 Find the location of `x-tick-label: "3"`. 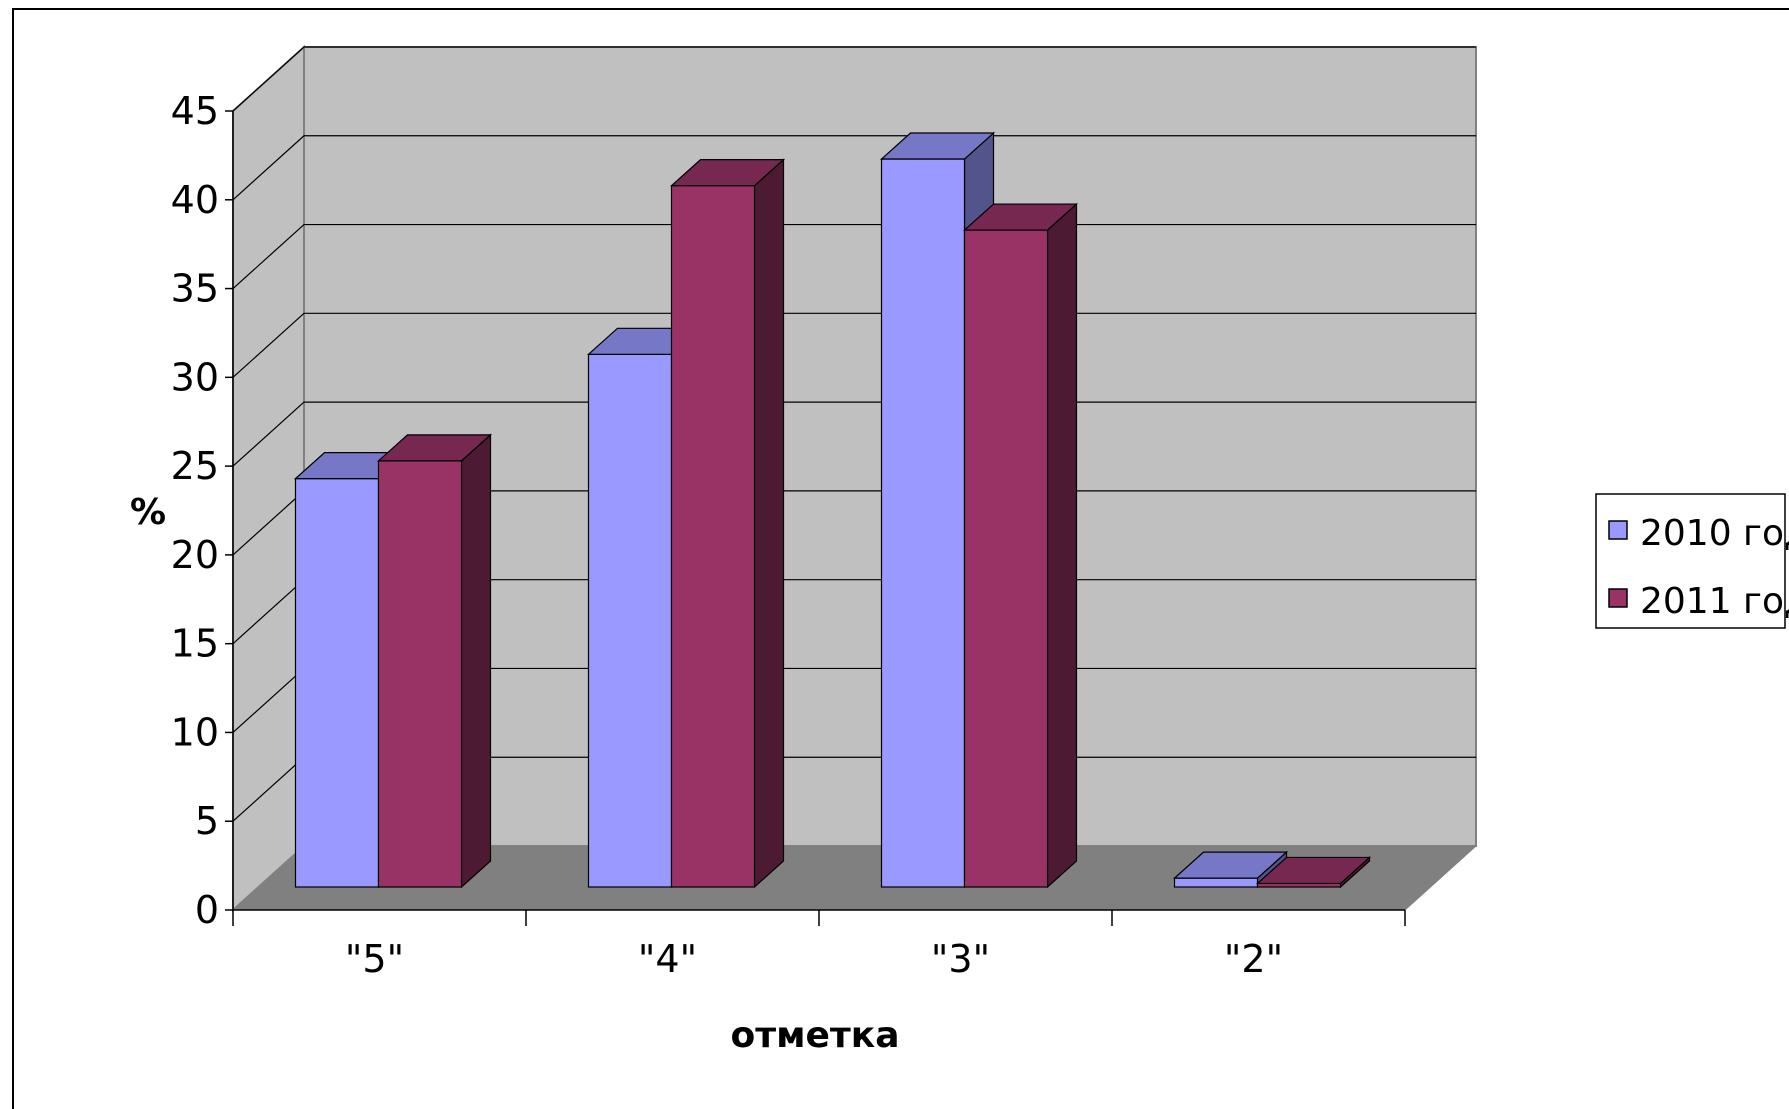

x-tick-label: "3" is located at coordinates (960, 959).